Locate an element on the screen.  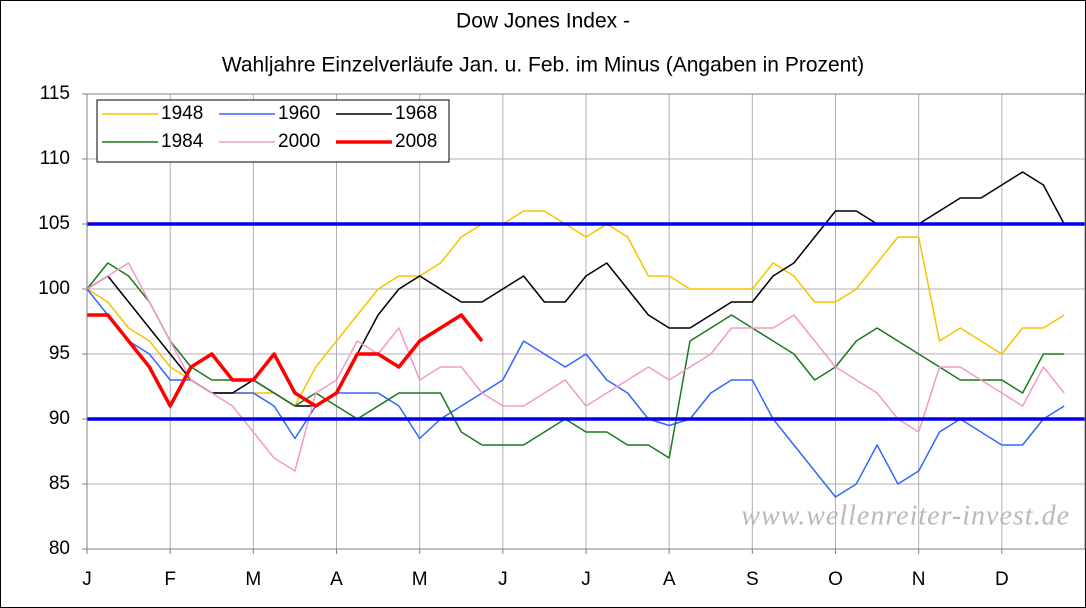
y-tick-label: 95 is located at coordinates (59, 353).